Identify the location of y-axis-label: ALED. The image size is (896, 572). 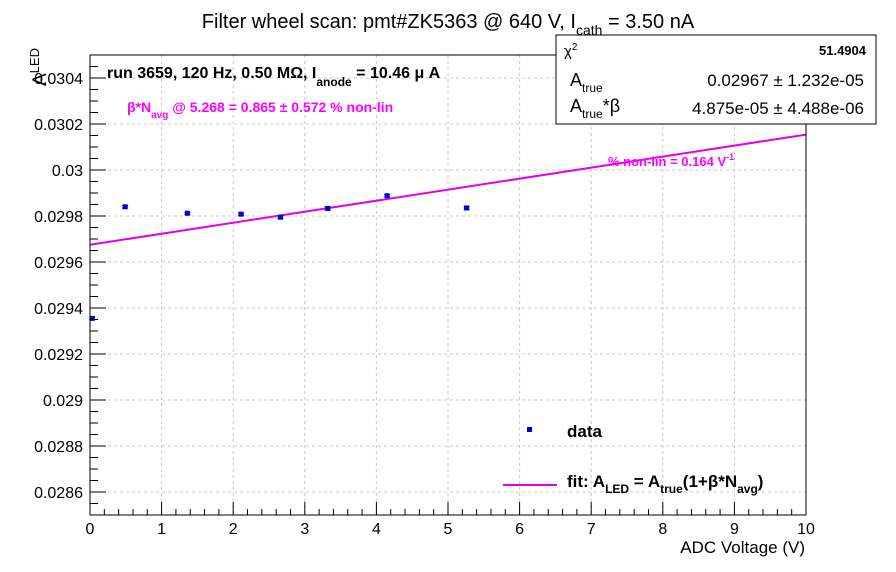
(39, 67).